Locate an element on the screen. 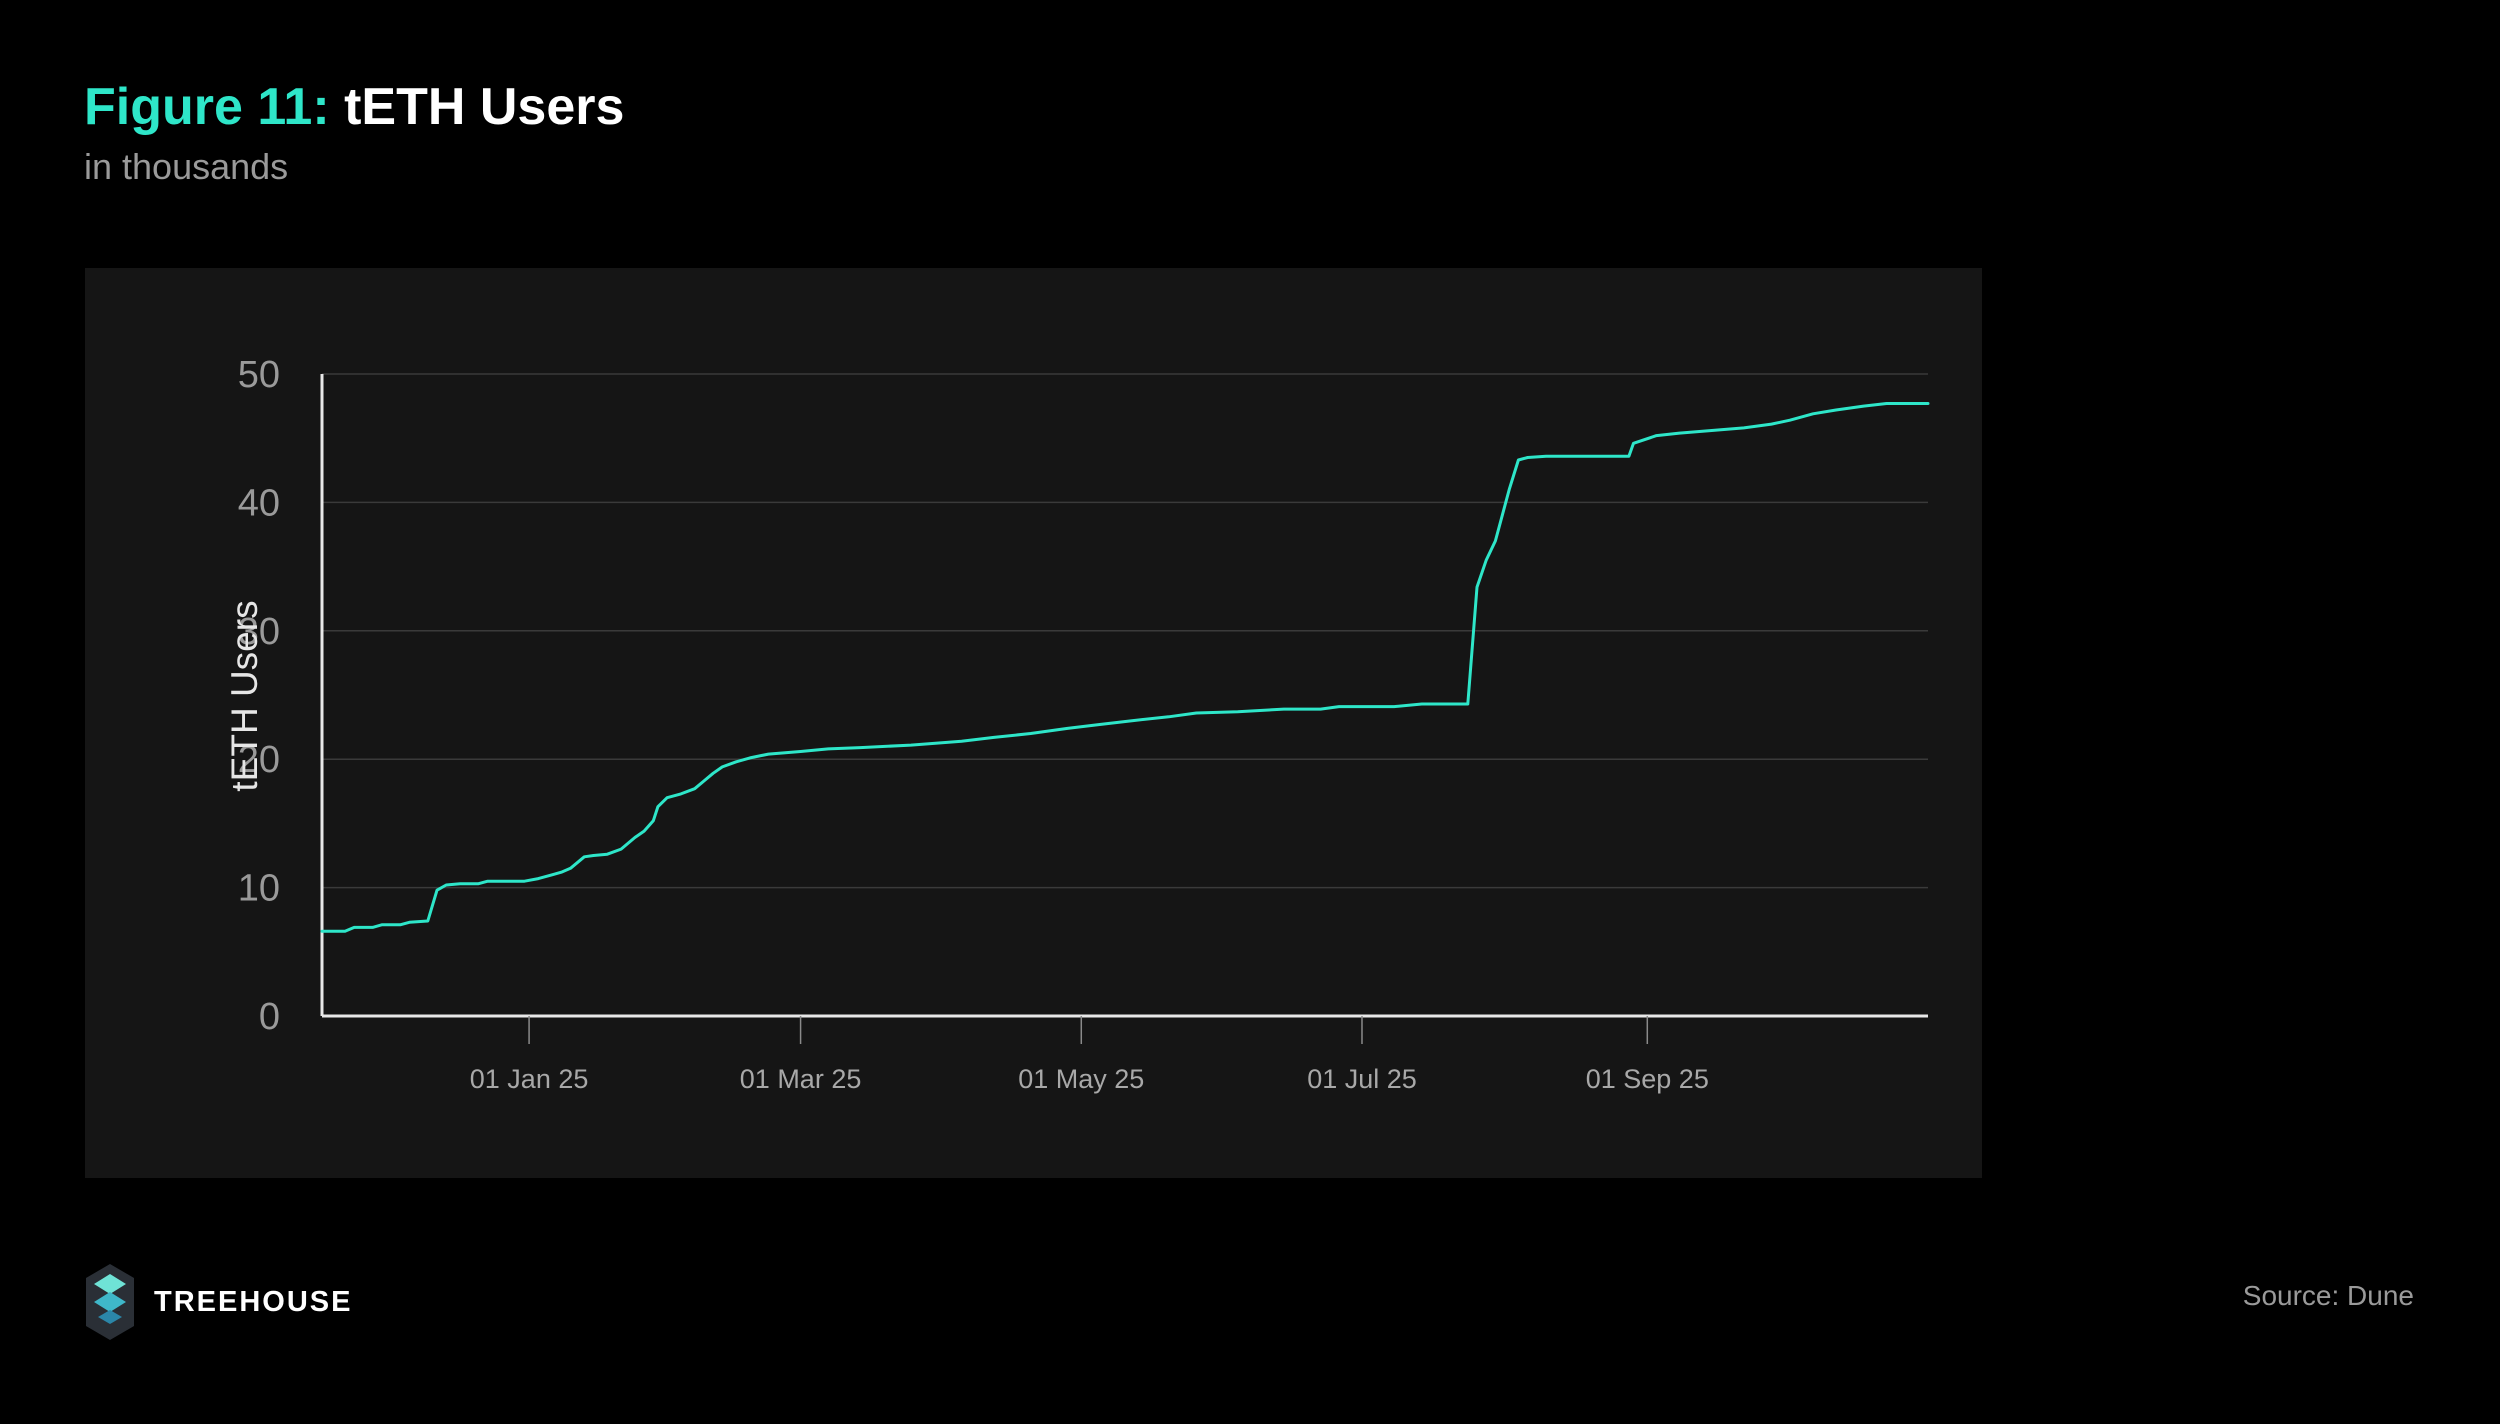 This screenshot has width=2500, height=1424. brand-logo: TREEHOUSE is located at coordinates (218, 1302).